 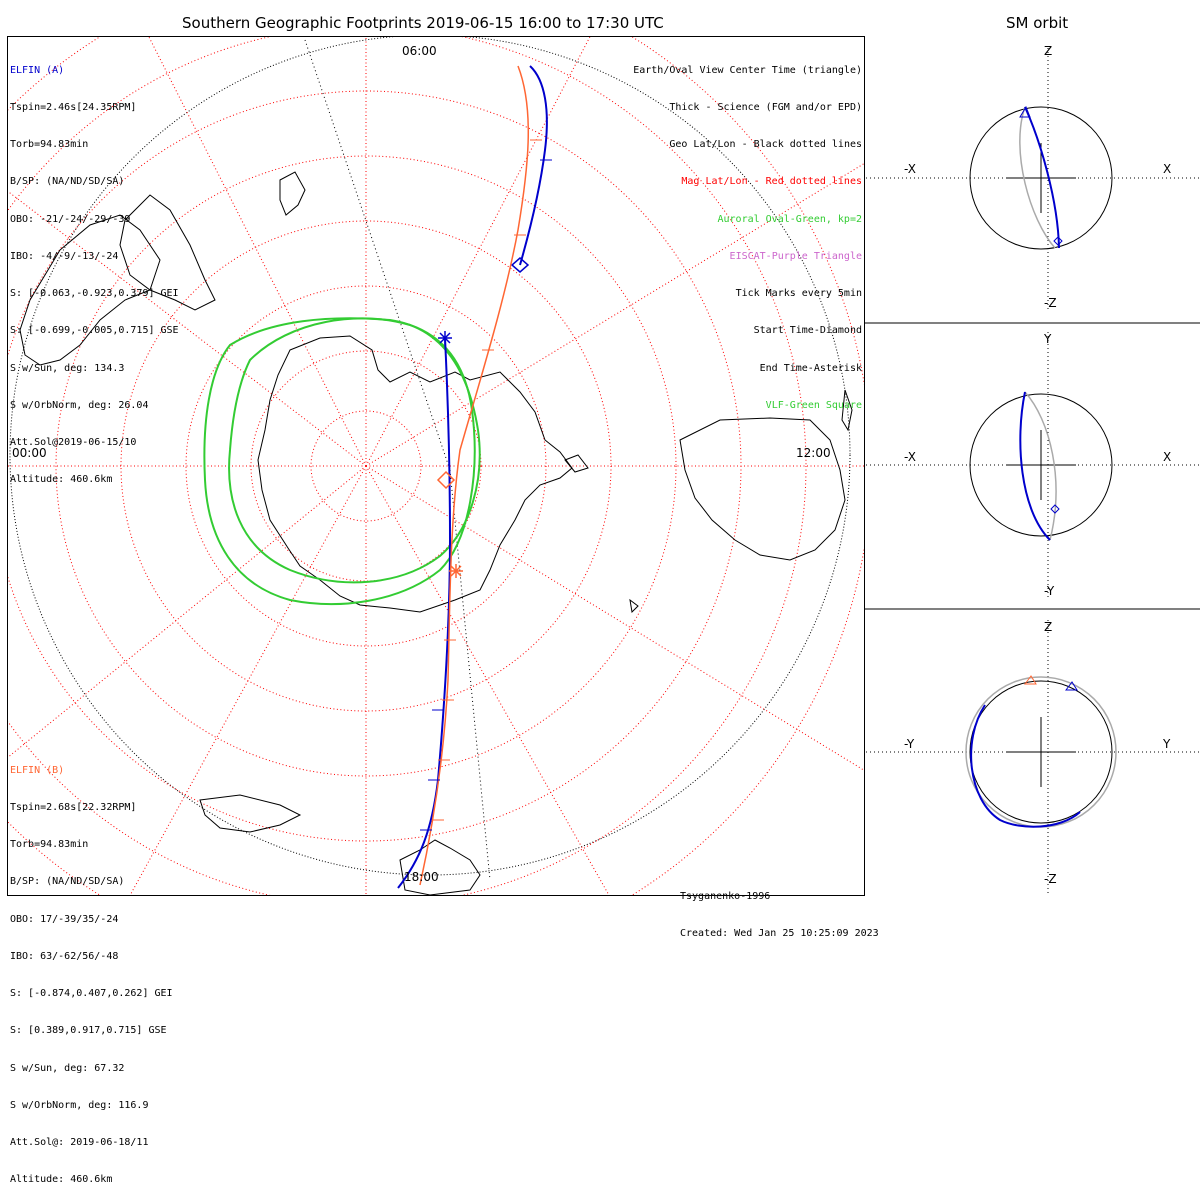 I want to click on elfin-b-line: Torb=94.83min, so click(x=49, y=845).